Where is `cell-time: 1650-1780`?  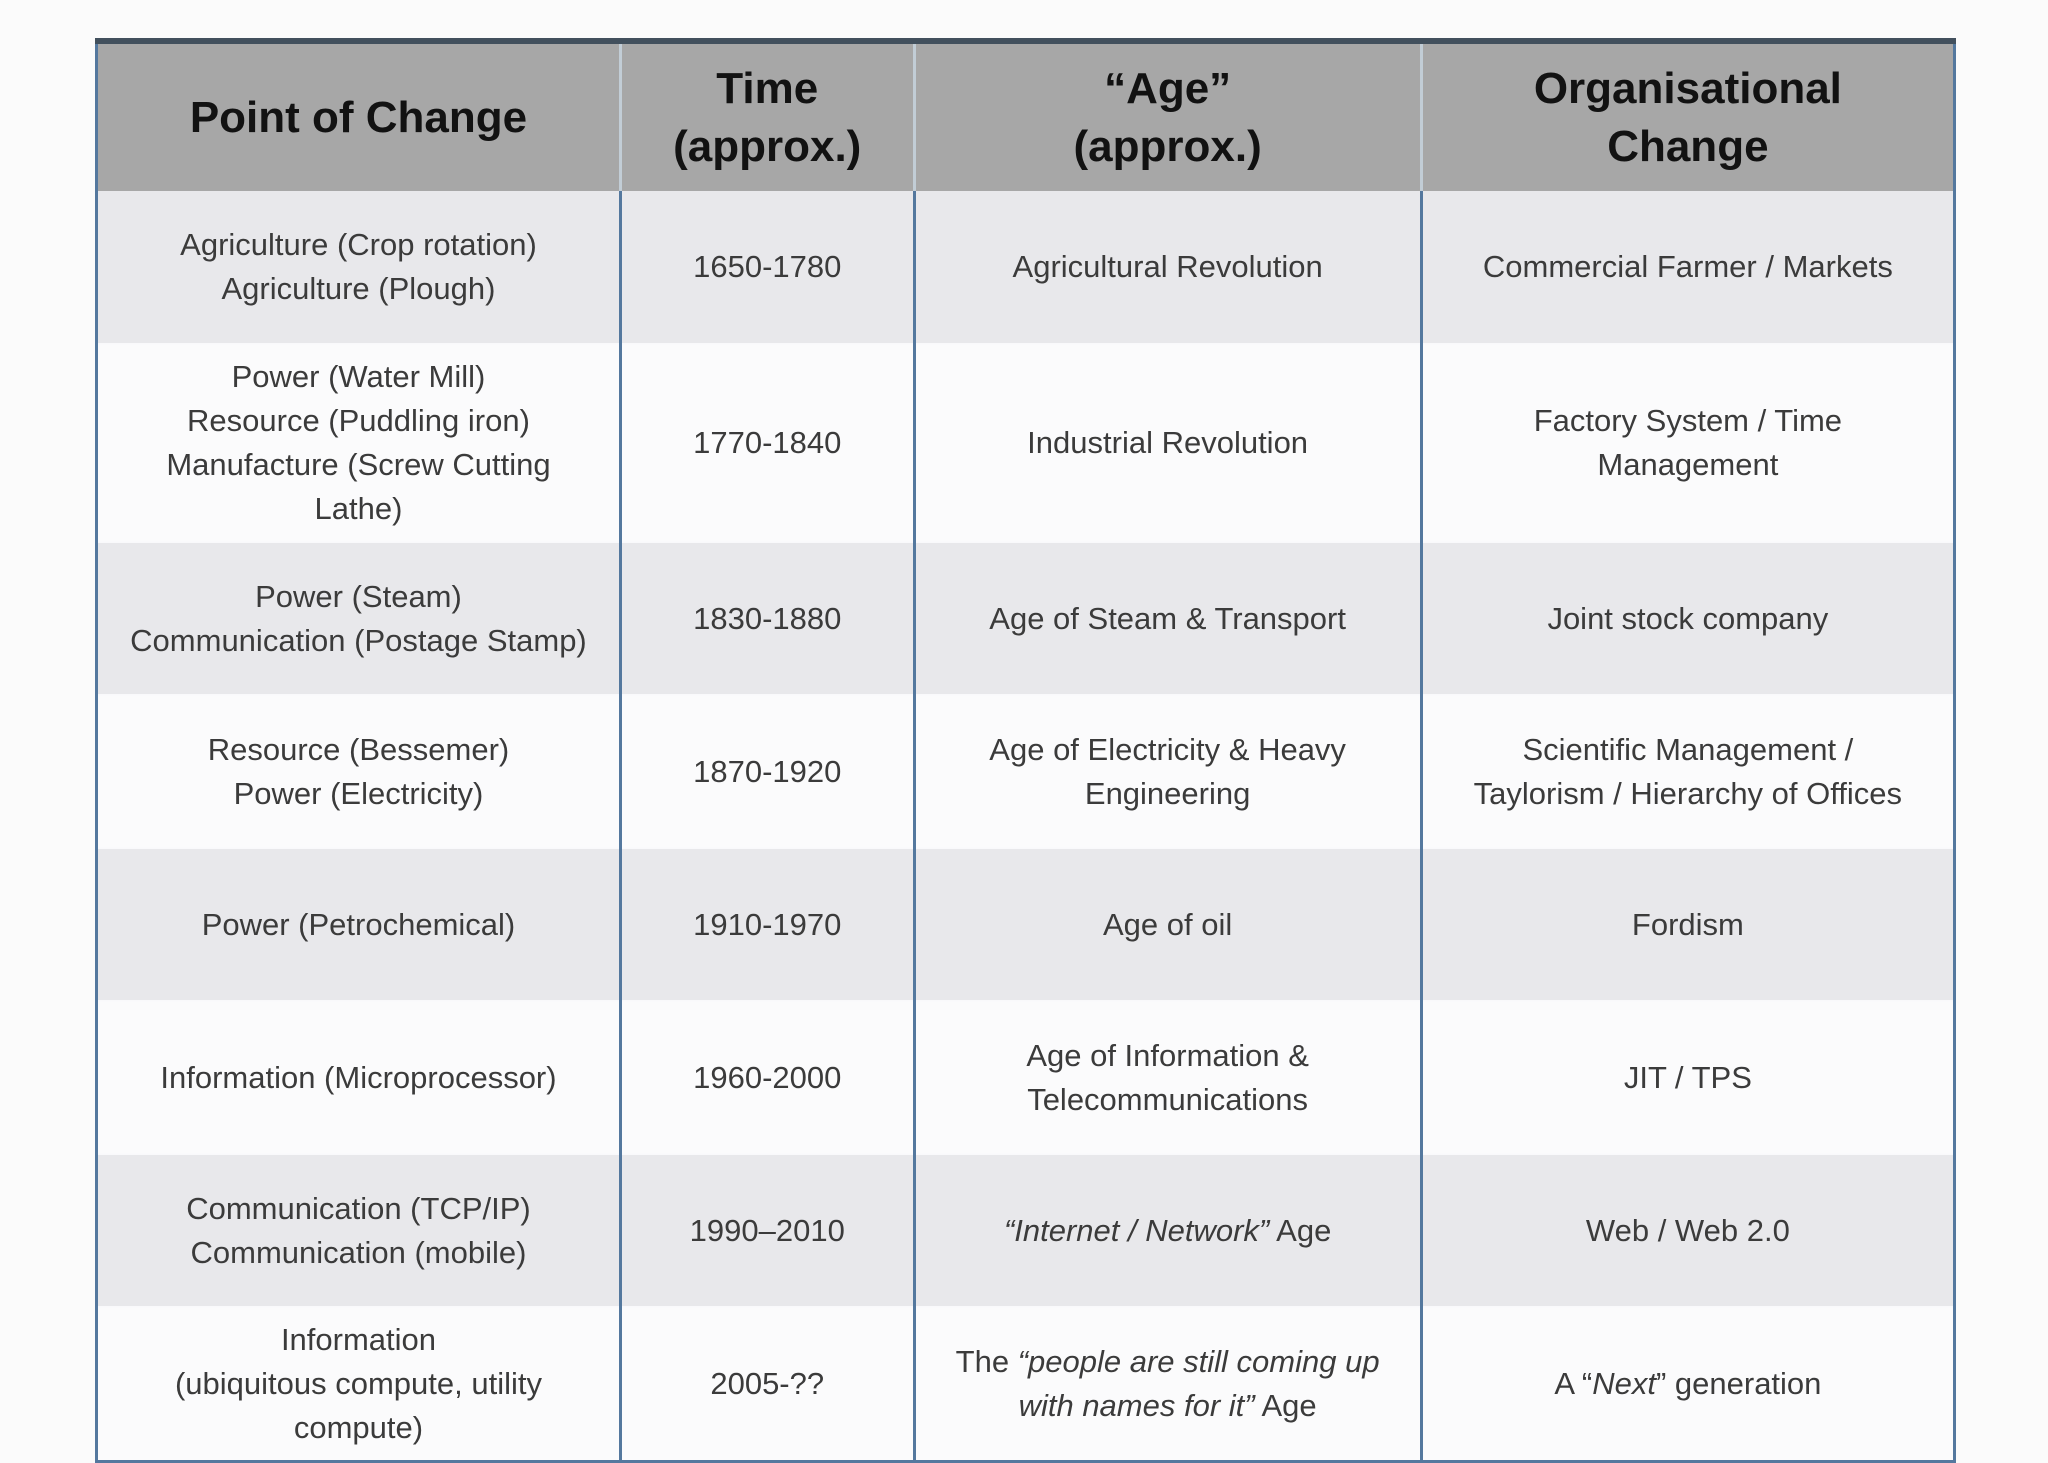 cell-time: 1650-1780 is located at coordinates (766, 267).